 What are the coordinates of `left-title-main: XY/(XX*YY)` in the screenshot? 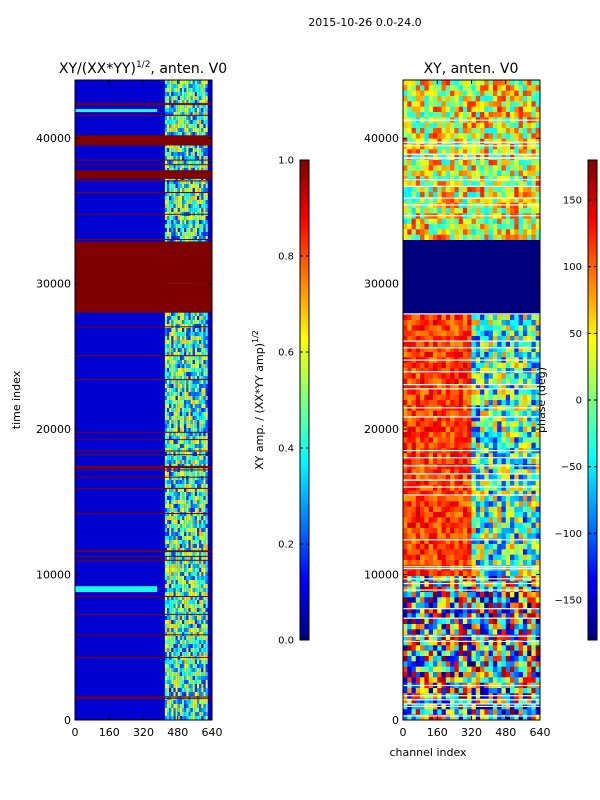 It's located at (97, 69).